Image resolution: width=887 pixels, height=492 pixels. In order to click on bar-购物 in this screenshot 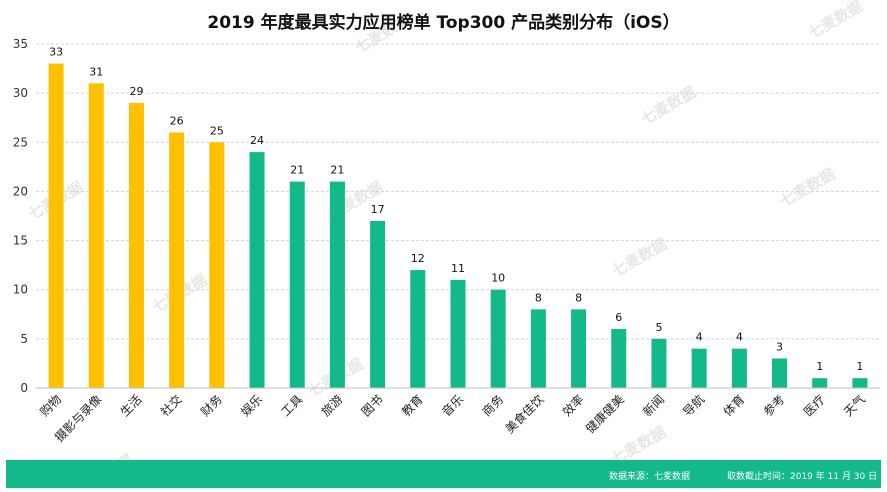, I will do `click(56, 226)`.